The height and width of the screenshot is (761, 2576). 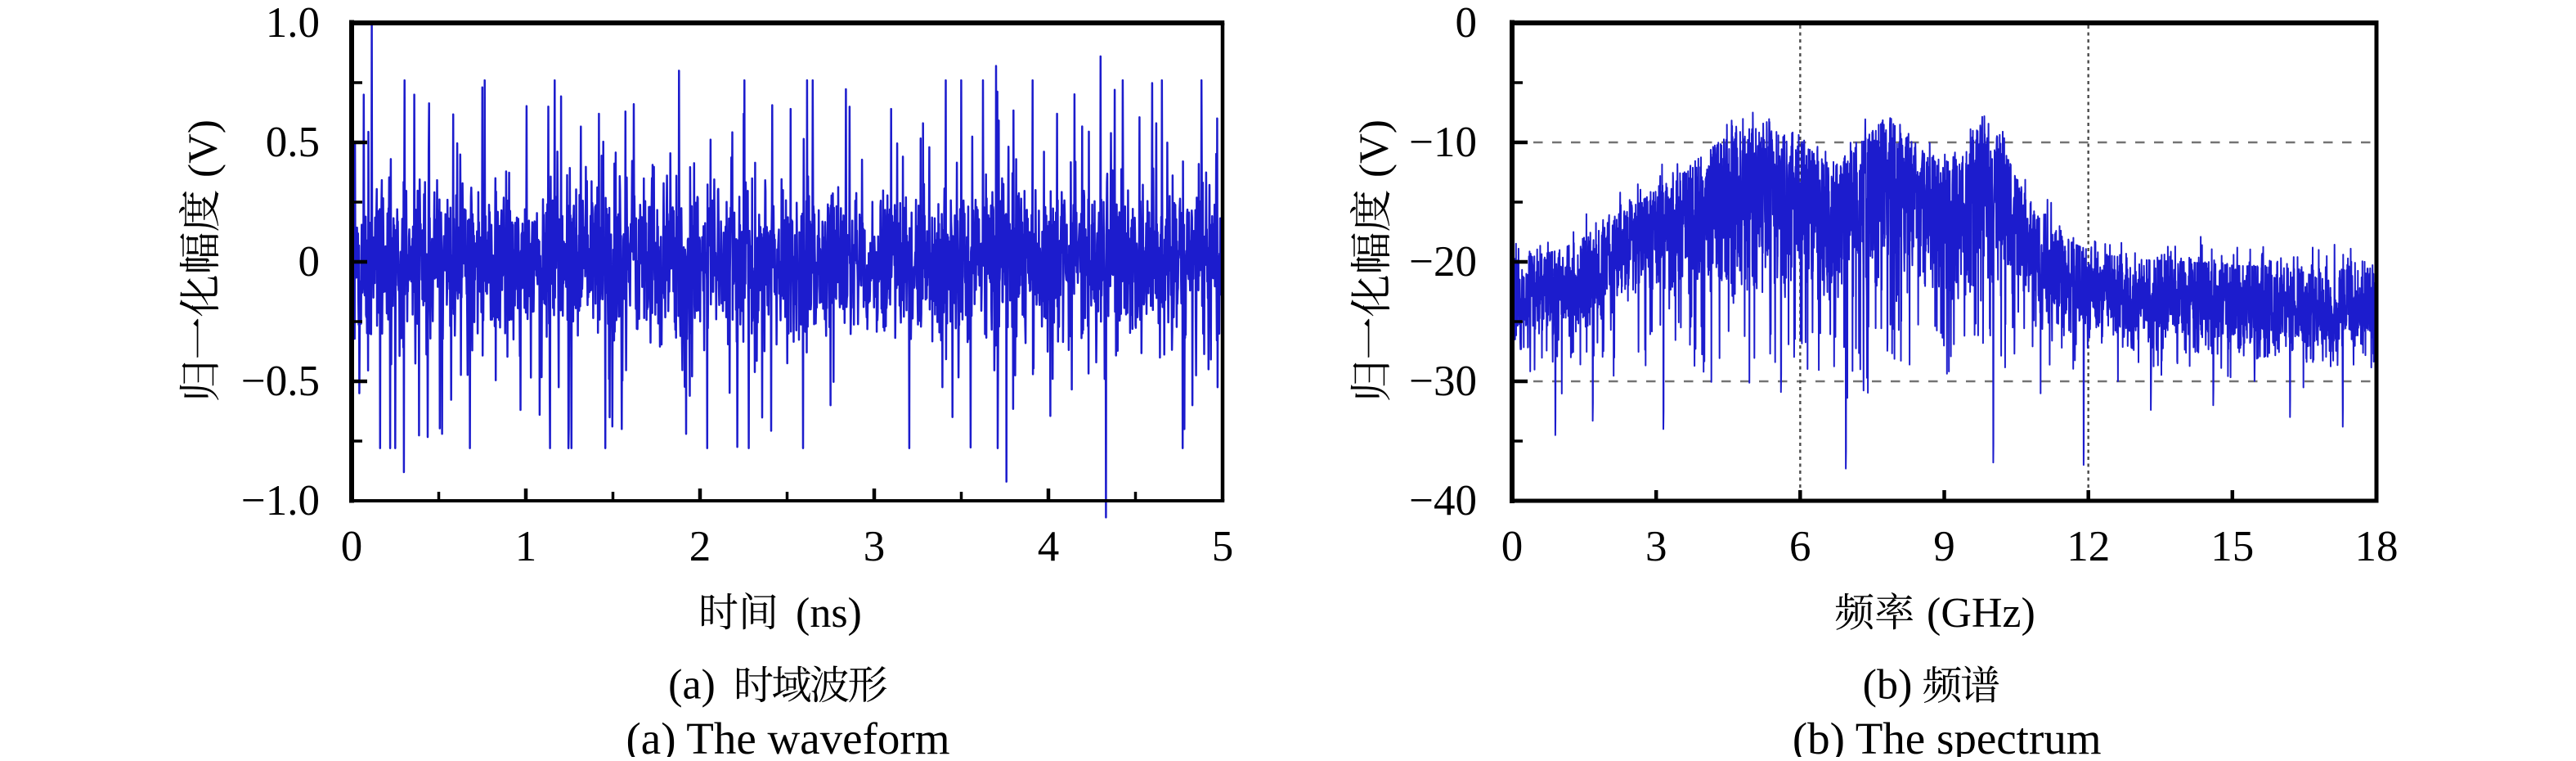 I want to click on svg-text: −0.5, so click(x=281, y=381).